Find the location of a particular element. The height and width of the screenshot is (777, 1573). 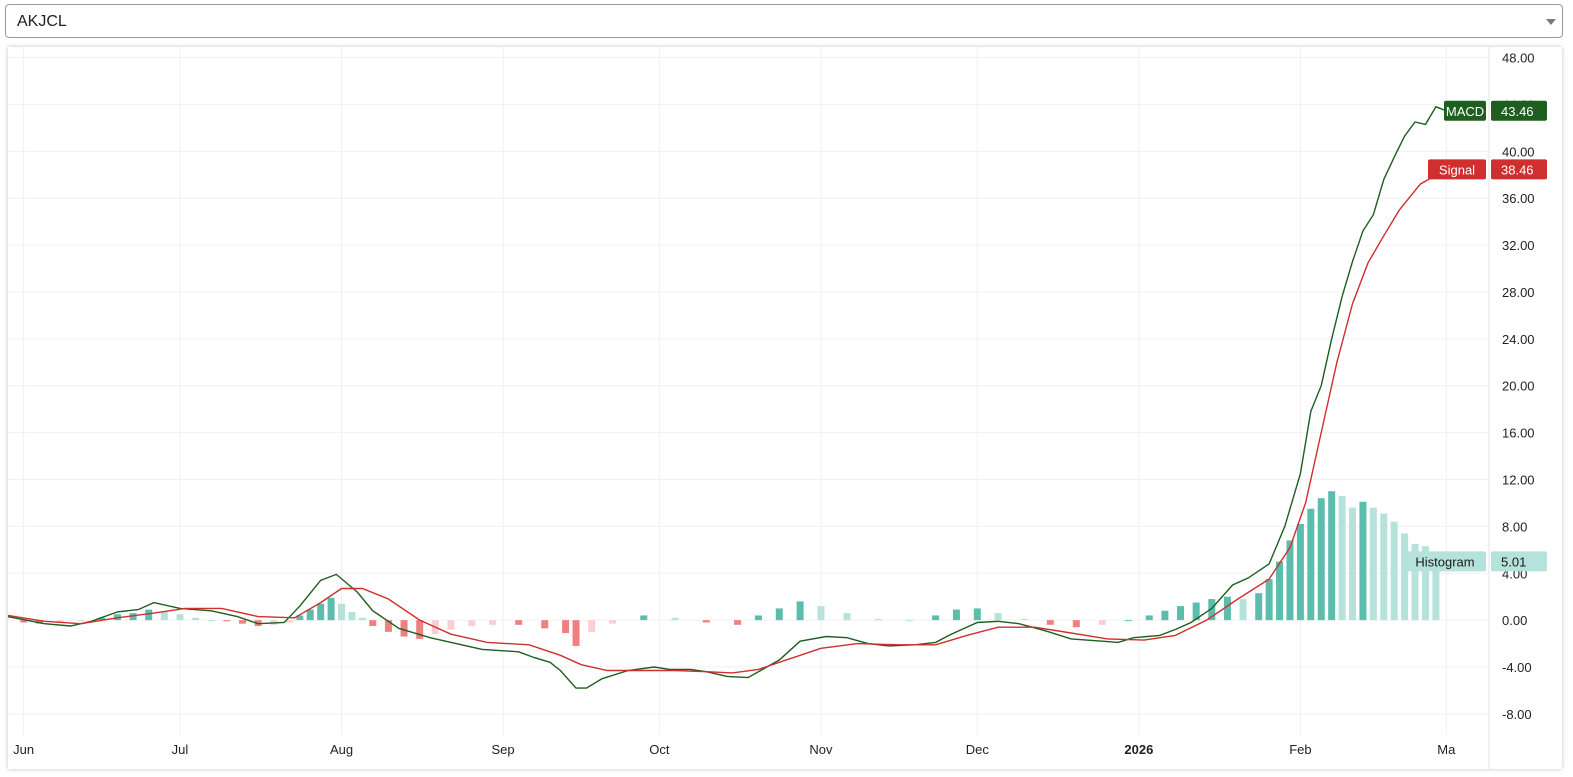

series-value-label: 38.46 is located at coordinates (1517, 169).